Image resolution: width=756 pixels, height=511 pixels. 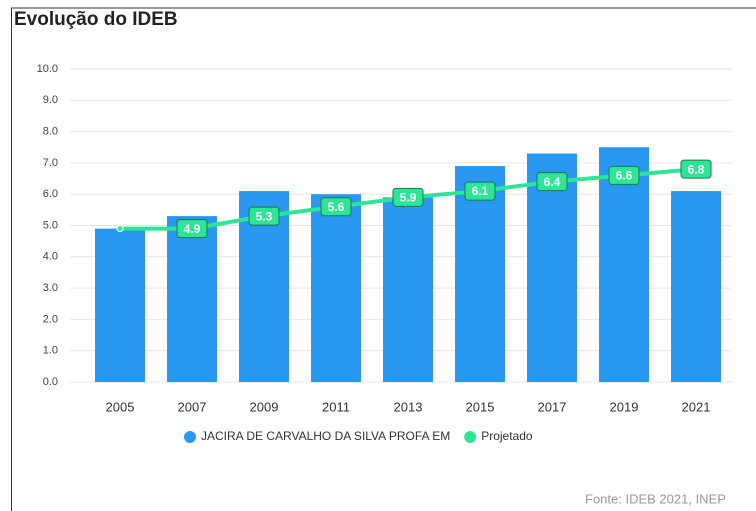 I want to click on x-tick-label: 2017, so click(x=552, y=406).